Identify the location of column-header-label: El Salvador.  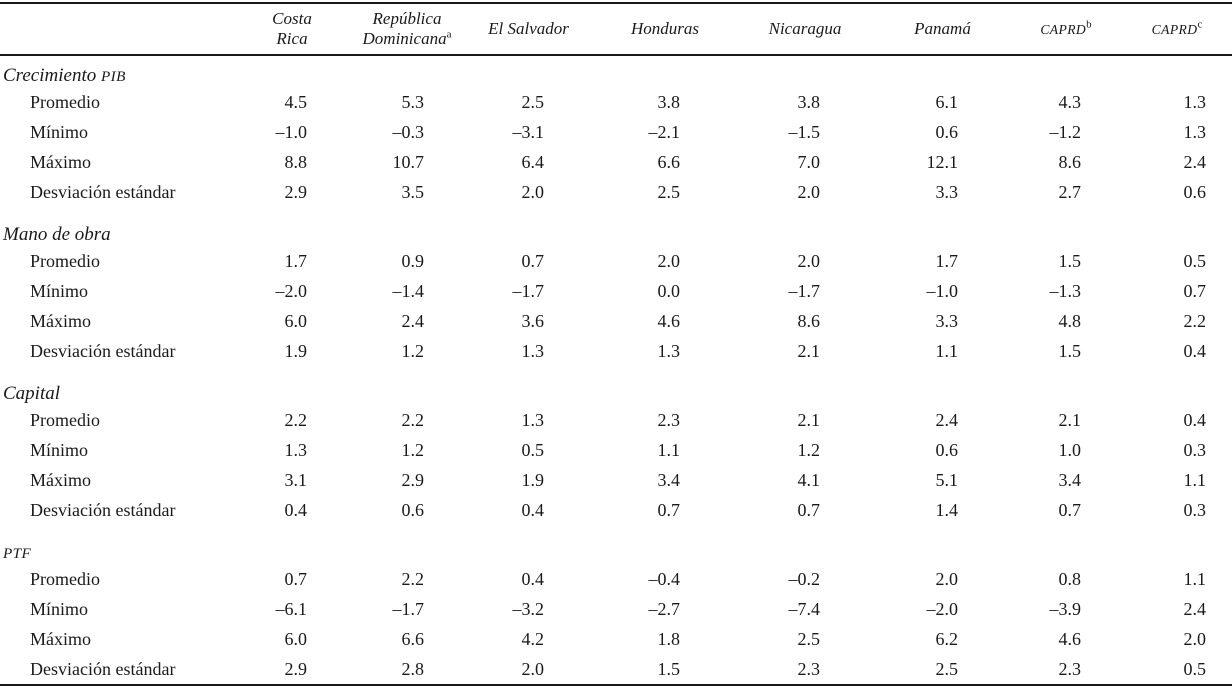
(528, 28).